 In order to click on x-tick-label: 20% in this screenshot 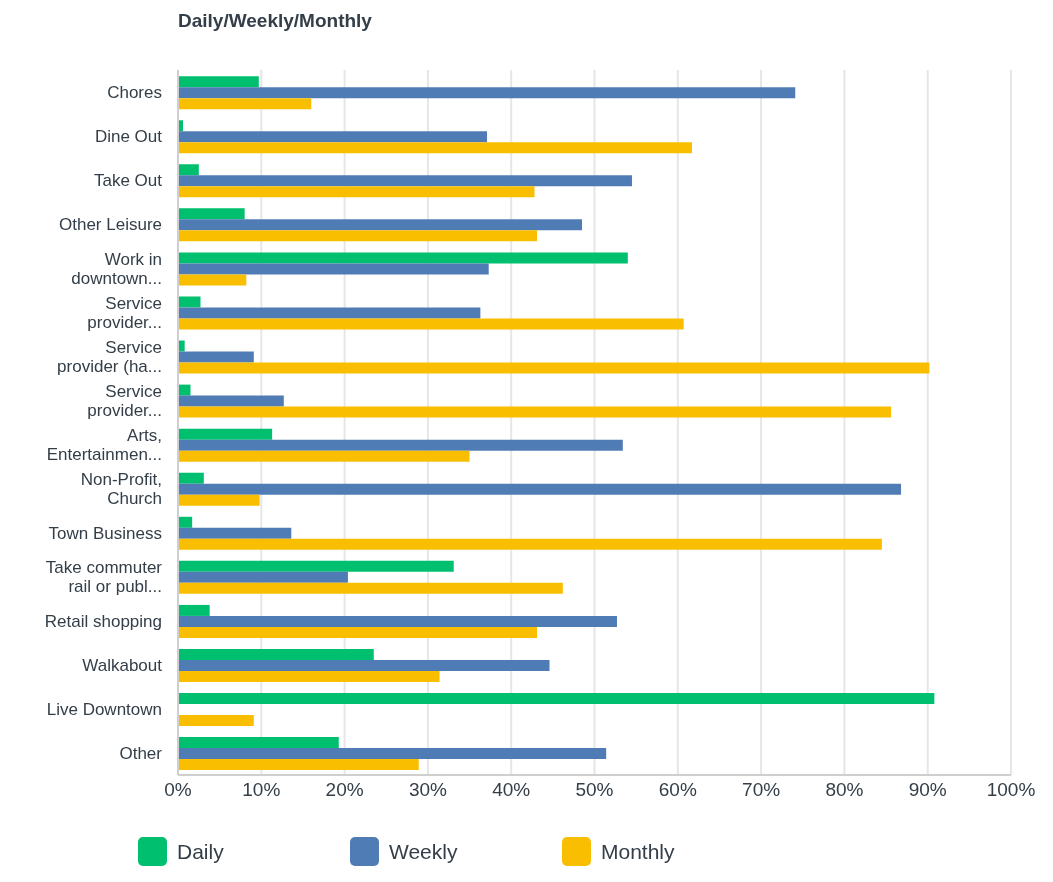, I will do `click(344, 790)`.